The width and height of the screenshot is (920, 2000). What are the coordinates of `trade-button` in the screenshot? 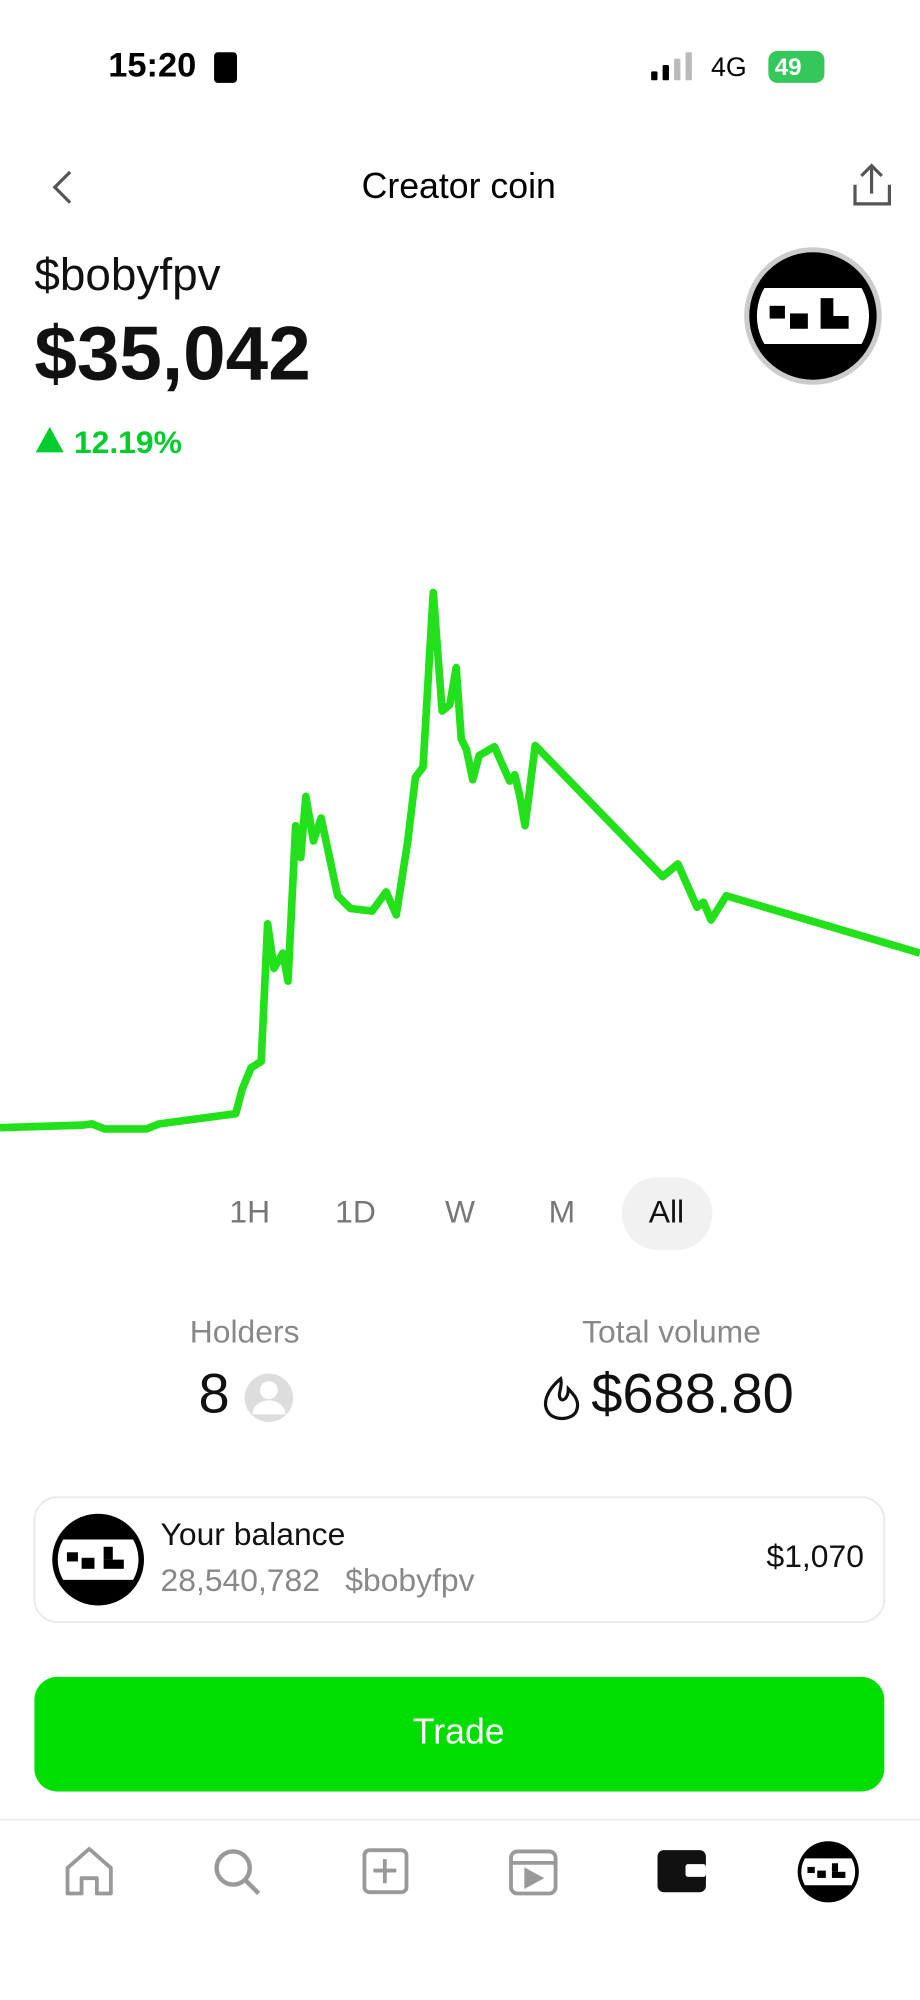 It's located at (459, 1734).